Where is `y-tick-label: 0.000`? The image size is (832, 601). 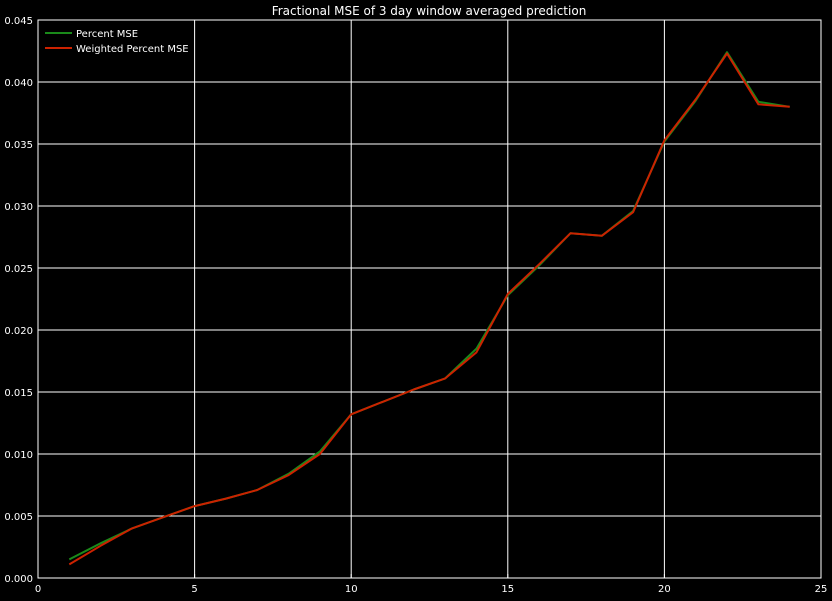 y-tick-label: 0.000 is located at coordinates (18, 579).